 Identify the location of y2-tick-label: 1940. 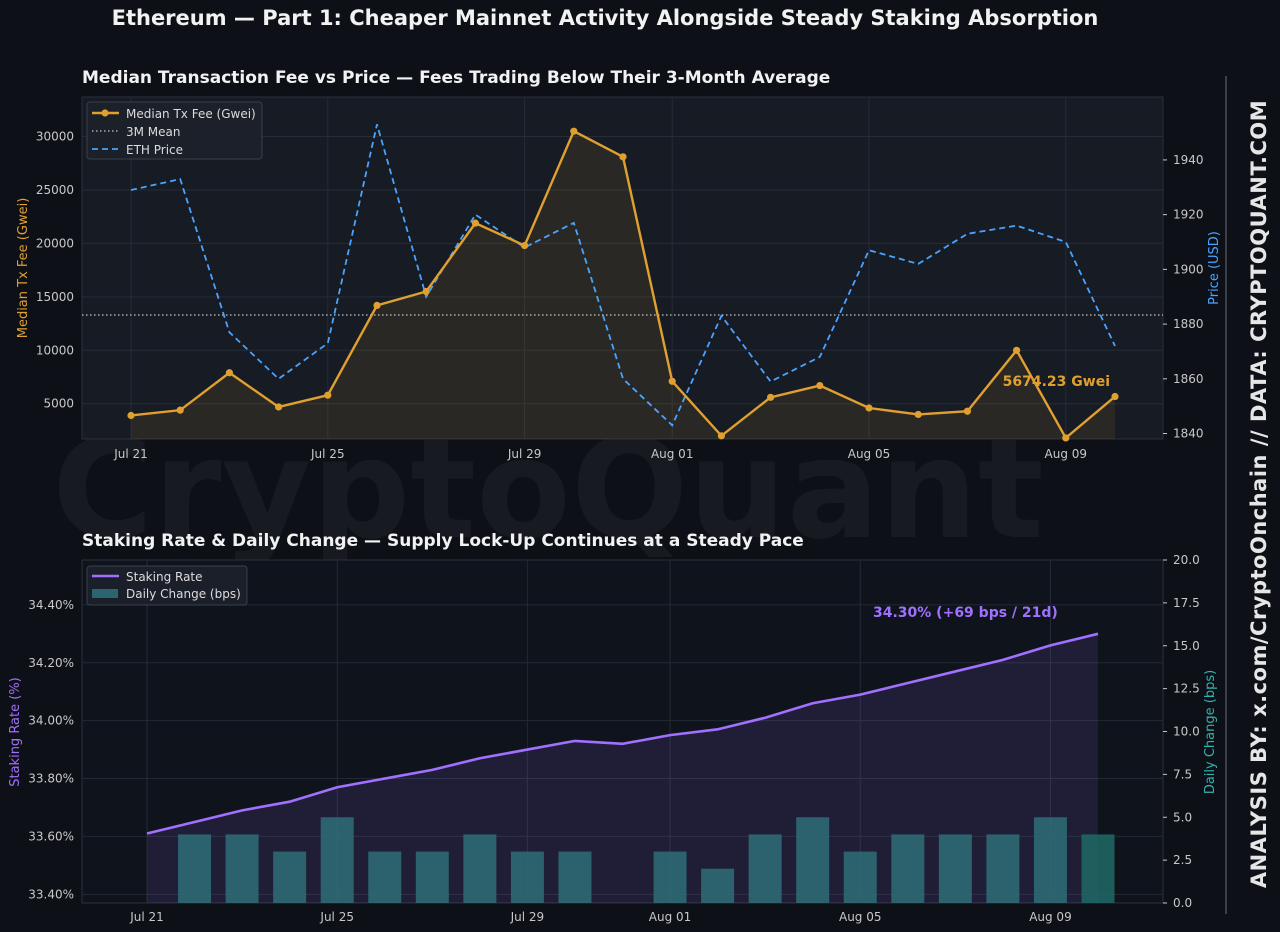
(1188, 160).